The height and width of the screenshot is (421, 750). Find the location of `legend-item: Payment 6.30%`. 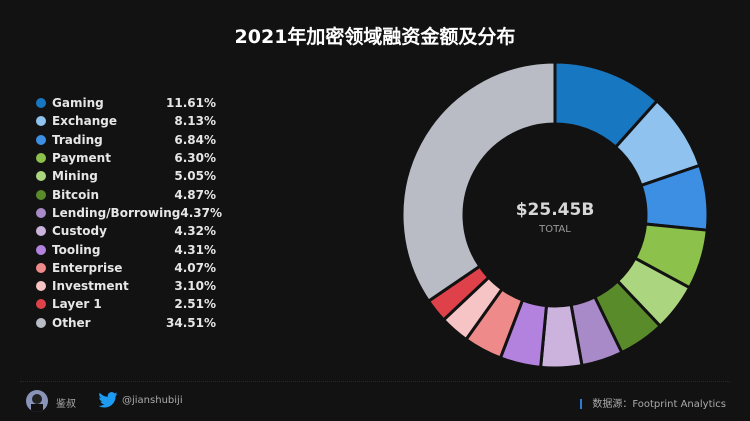

legend-item: Payment 6.30% is located at coordinates (126, 158).